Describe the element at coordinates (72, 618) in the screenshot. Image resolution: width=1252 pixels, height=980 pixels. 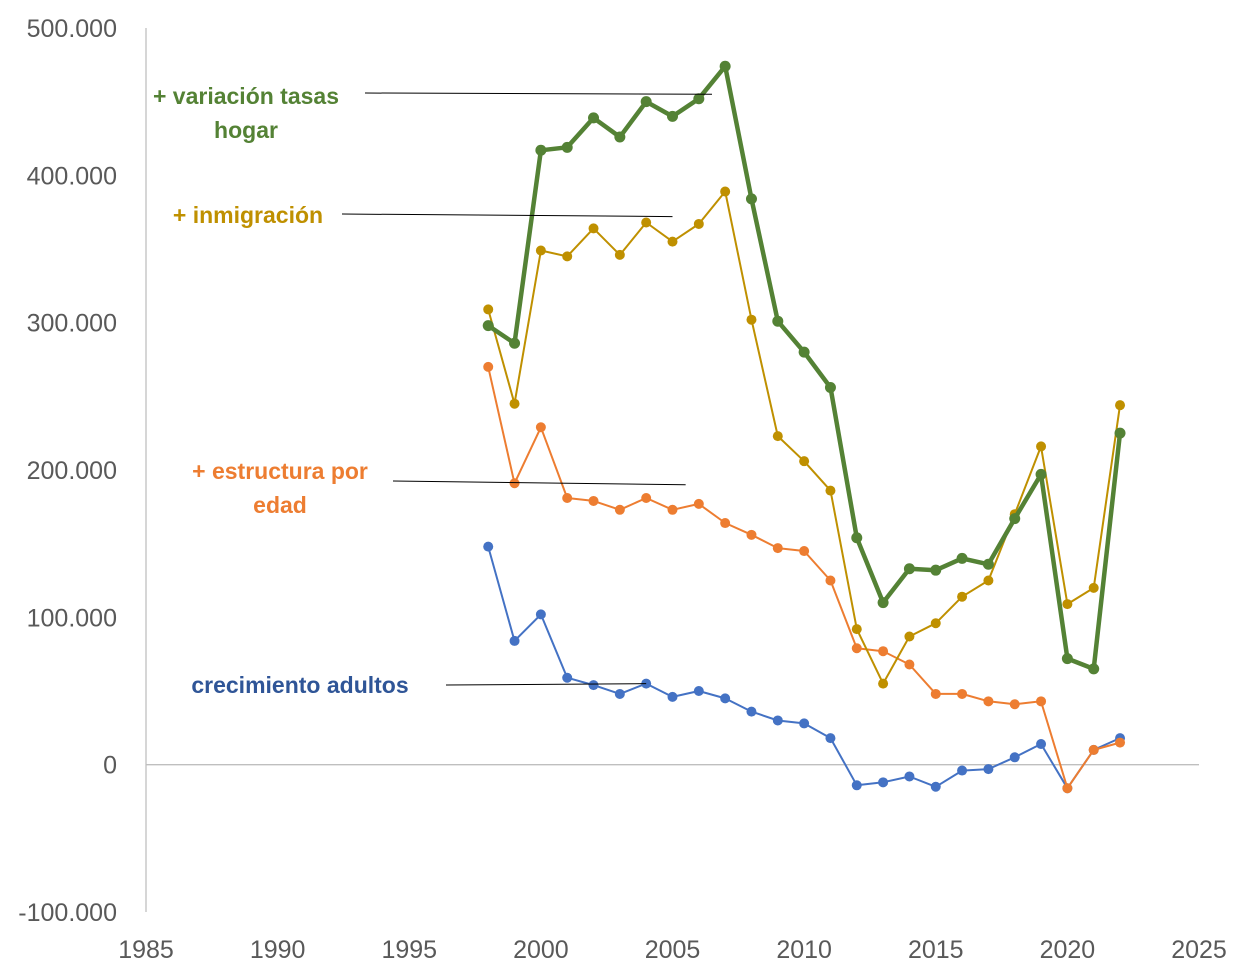
I see `y-tick-label: 100.000` at that location.